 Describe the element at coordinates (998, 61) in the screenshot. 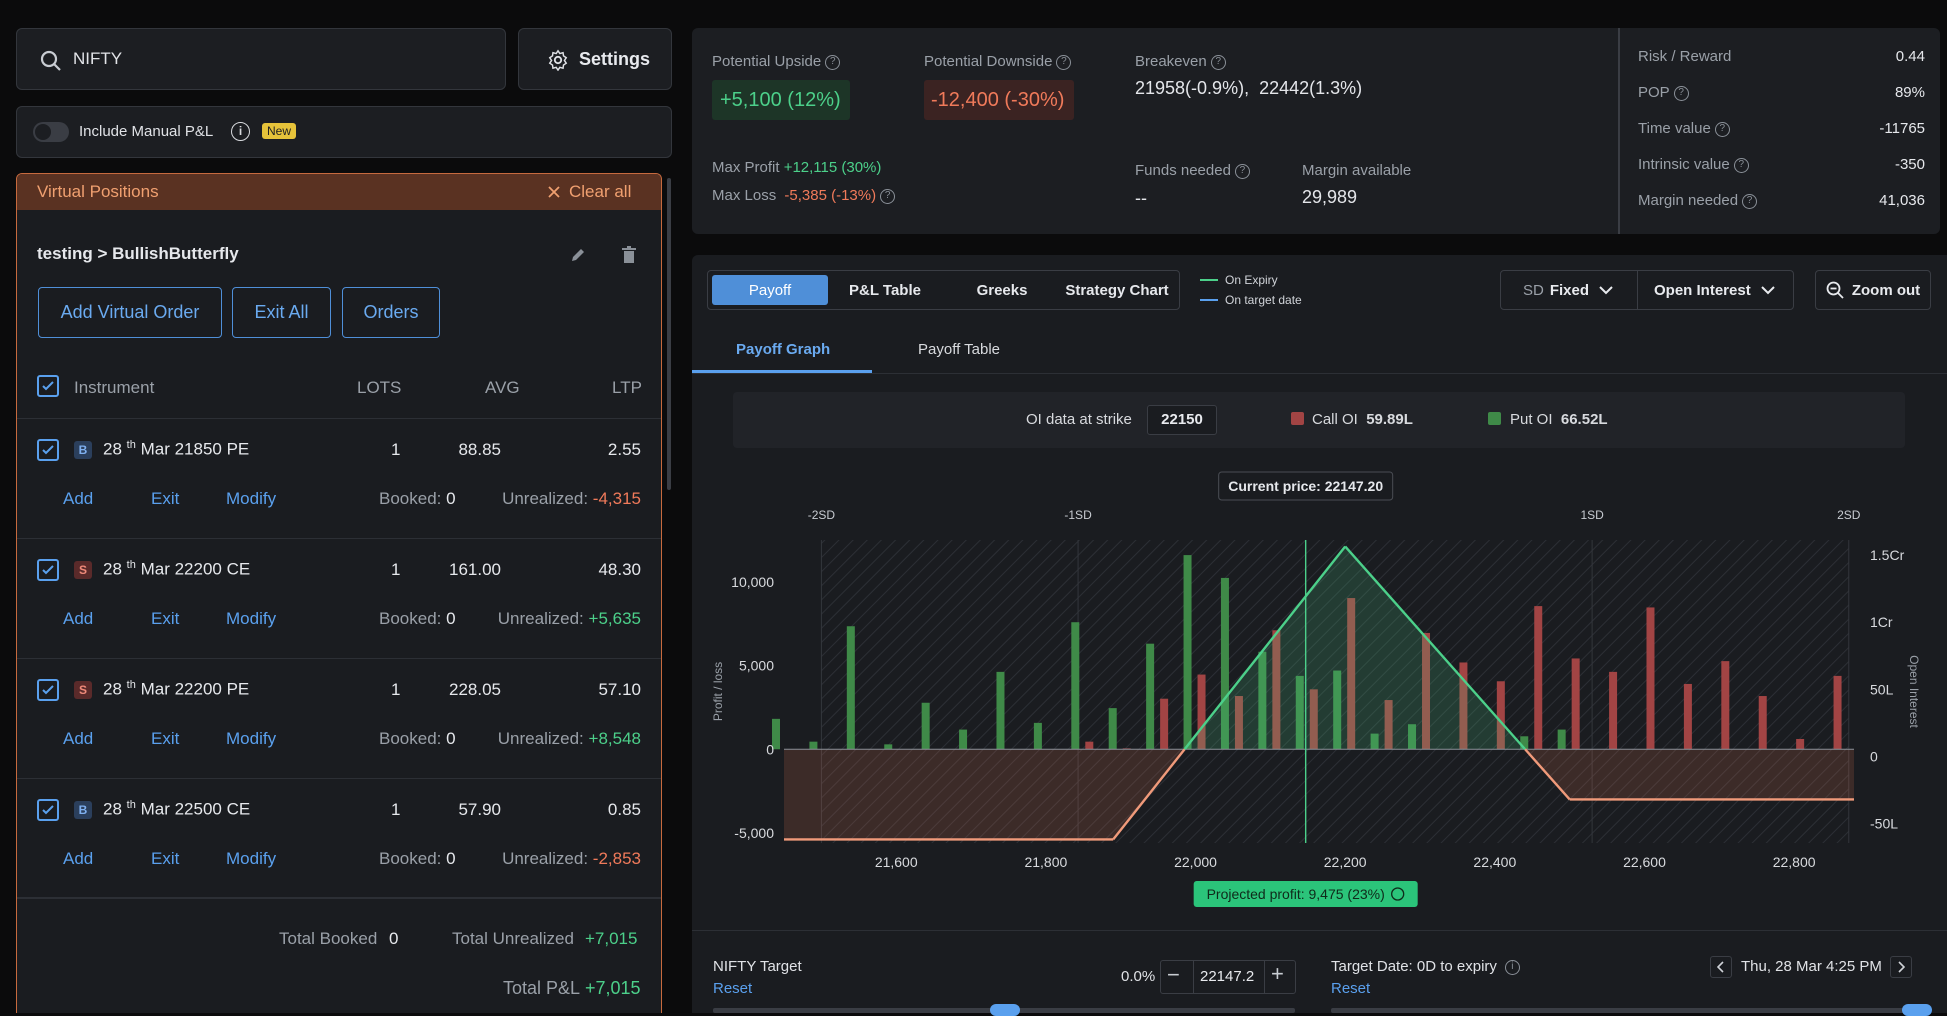

I see `downside-label: Potential Downside?` at that location.